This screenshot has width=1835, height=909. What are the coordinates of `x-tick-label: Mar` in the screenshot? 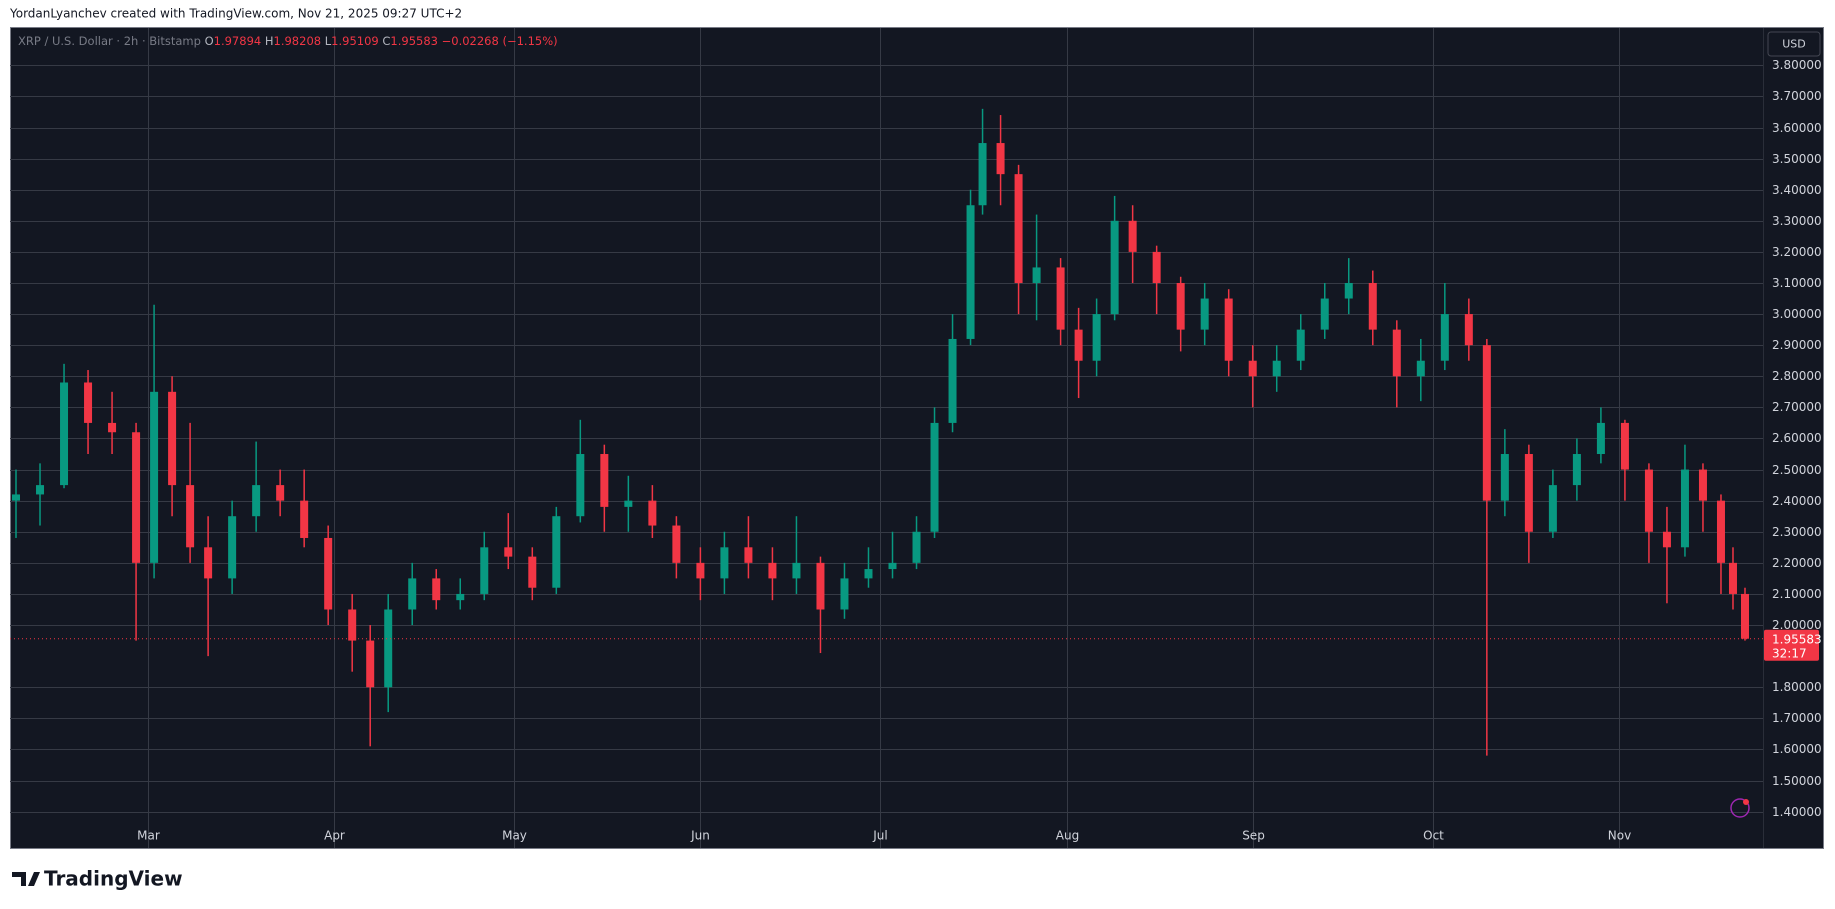 It's located at (148, 836).